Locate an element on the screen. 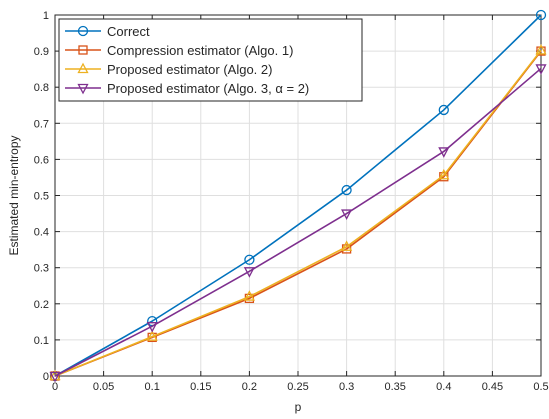 The image size is (549, 419). y-tick-label: 0.4 is located at coordinates (41, 233).